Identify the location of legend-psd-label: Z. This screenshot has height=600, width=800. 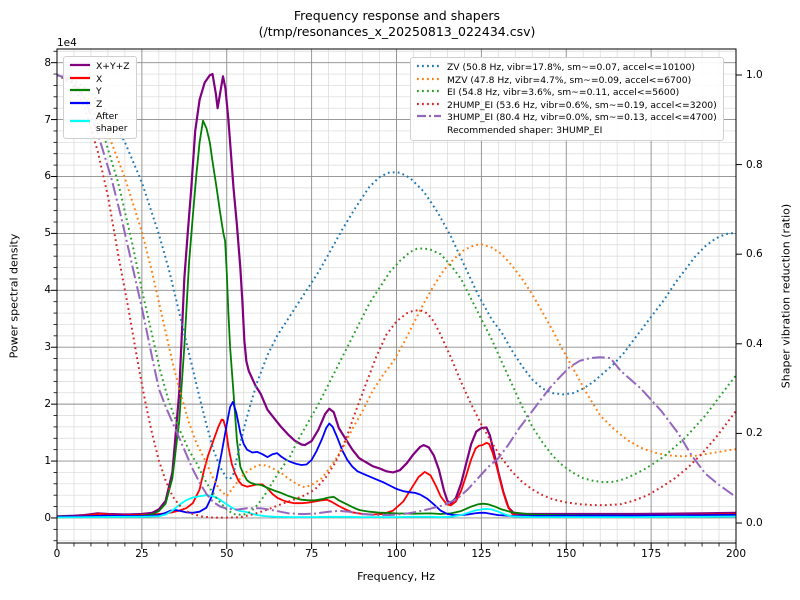
(99, 104).